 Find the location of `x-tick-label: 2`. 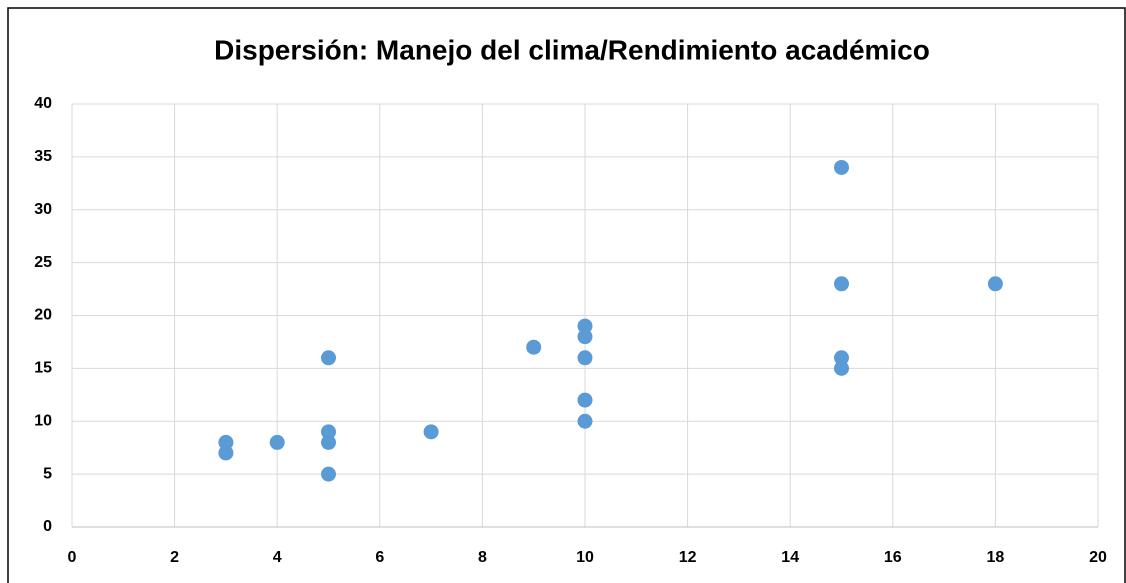

x-tick-label: 2 is located at coordinates (174, 557).